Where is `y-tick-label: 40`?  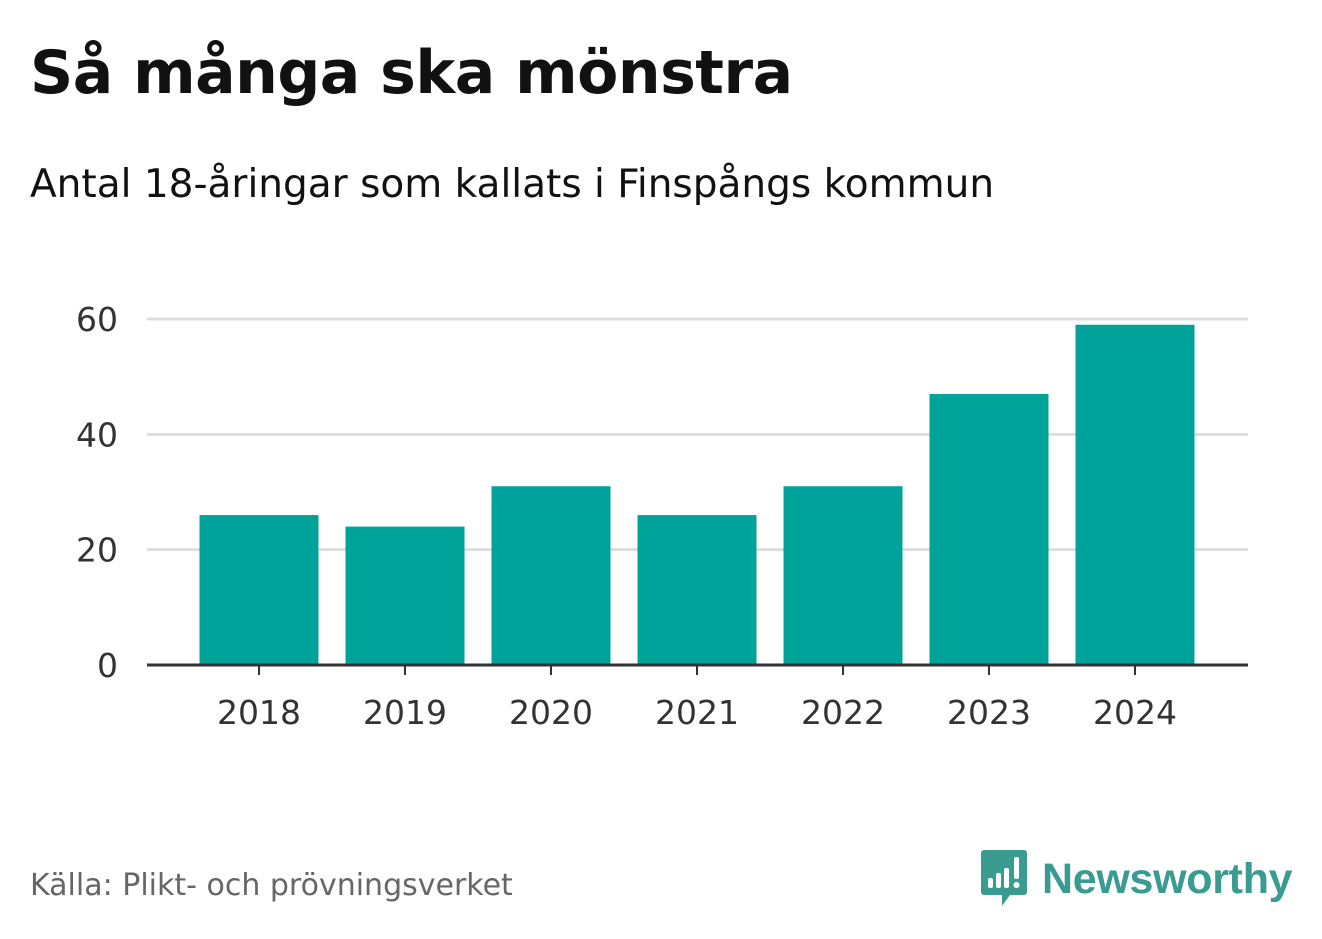 y-tick-label: 40 is located at coordinates (97, 434).